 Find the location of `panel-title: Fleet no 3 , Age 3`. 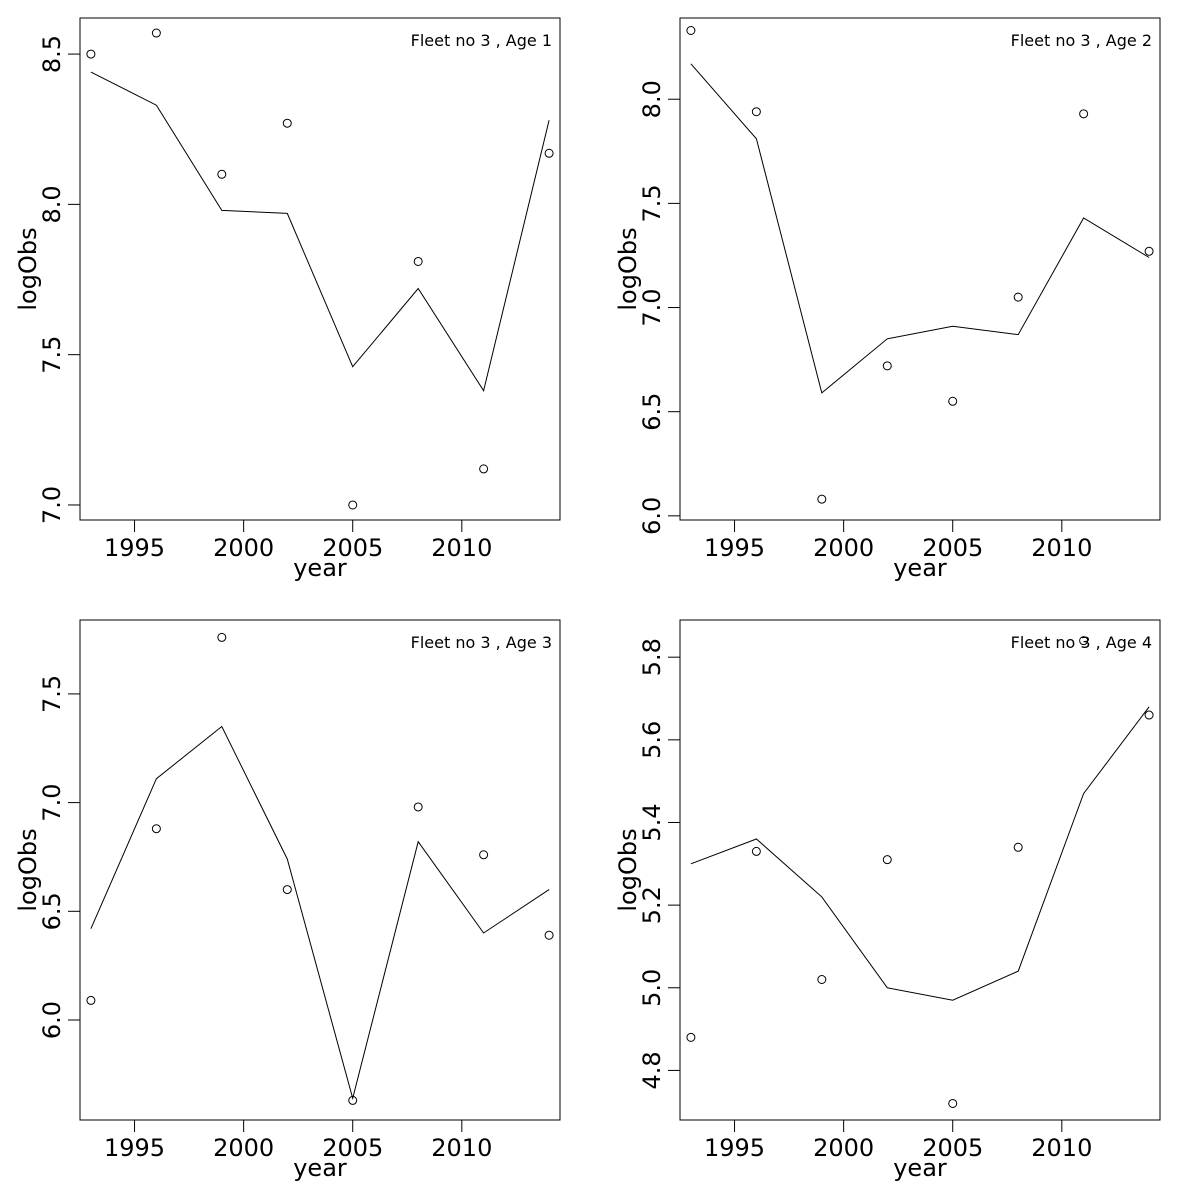

panel-title: Fleet no 3 , Age 3 is located at coordinates (481, 642).